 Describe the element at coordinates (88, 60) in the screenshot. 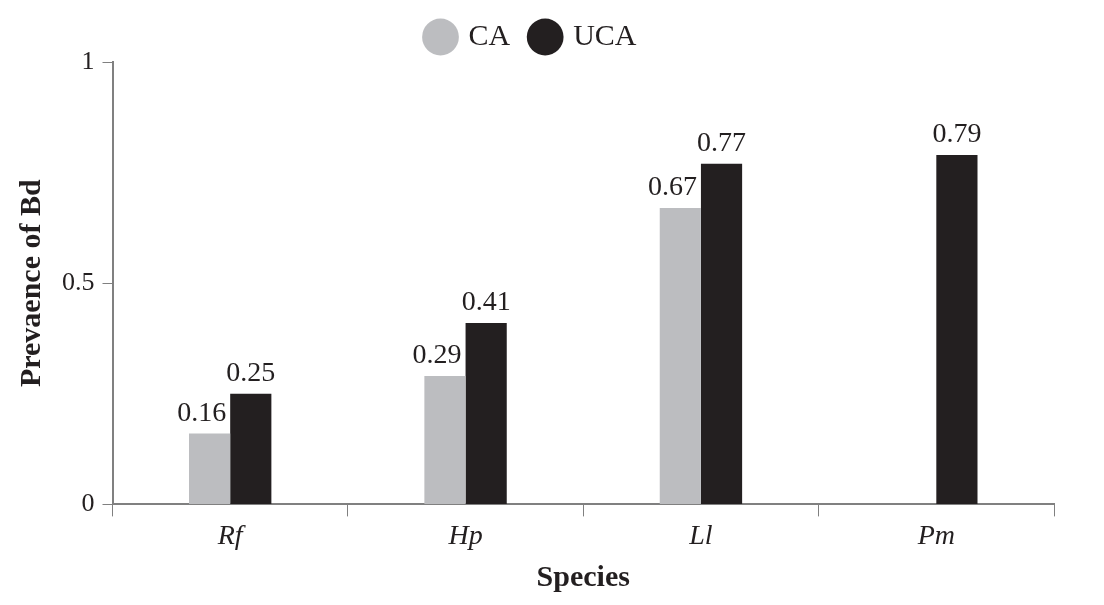

I see `y-tick-label: 1` at that location.